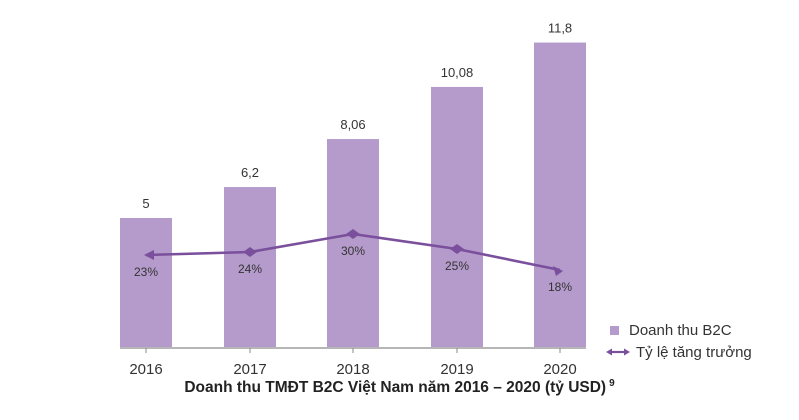 This screenshot has height=420, width=799. What do you see at coordinates (146, 282) in the screenshot?
I see `bar-2016` at bounding box center [146, 282].